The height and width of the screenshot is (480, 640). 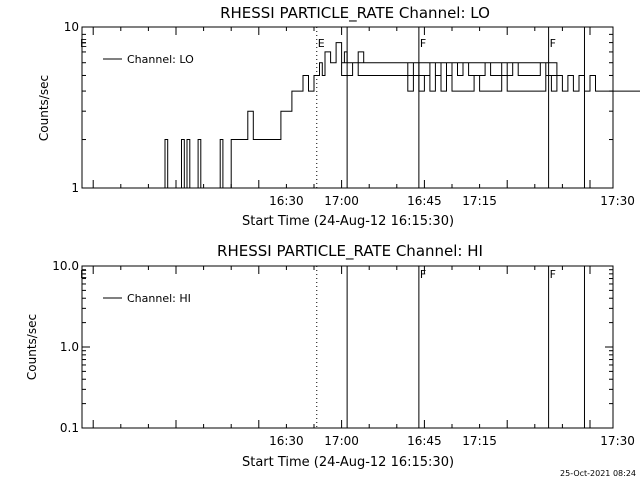 What do you see at coordinates (598, 473) in the screenshot?
I see `footer-timestamp: 25-Oct-2021 08:24` at bounding box center [598, 473].